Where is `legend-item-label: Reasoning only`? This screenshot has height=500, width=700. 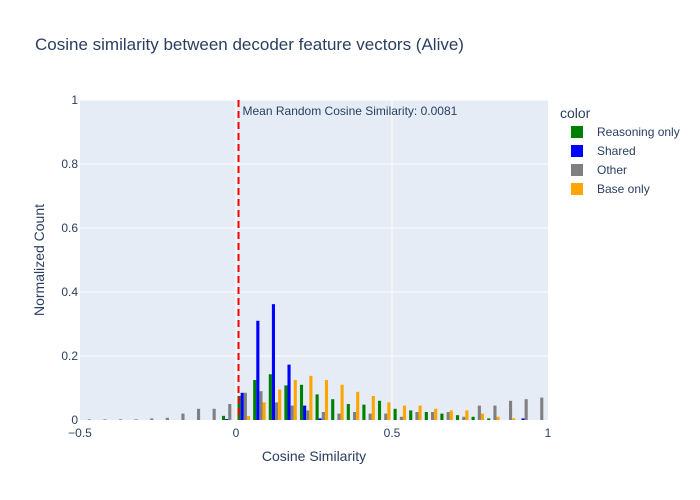 legend-item-label: Reasoning only is located at coordinates (638, 132).